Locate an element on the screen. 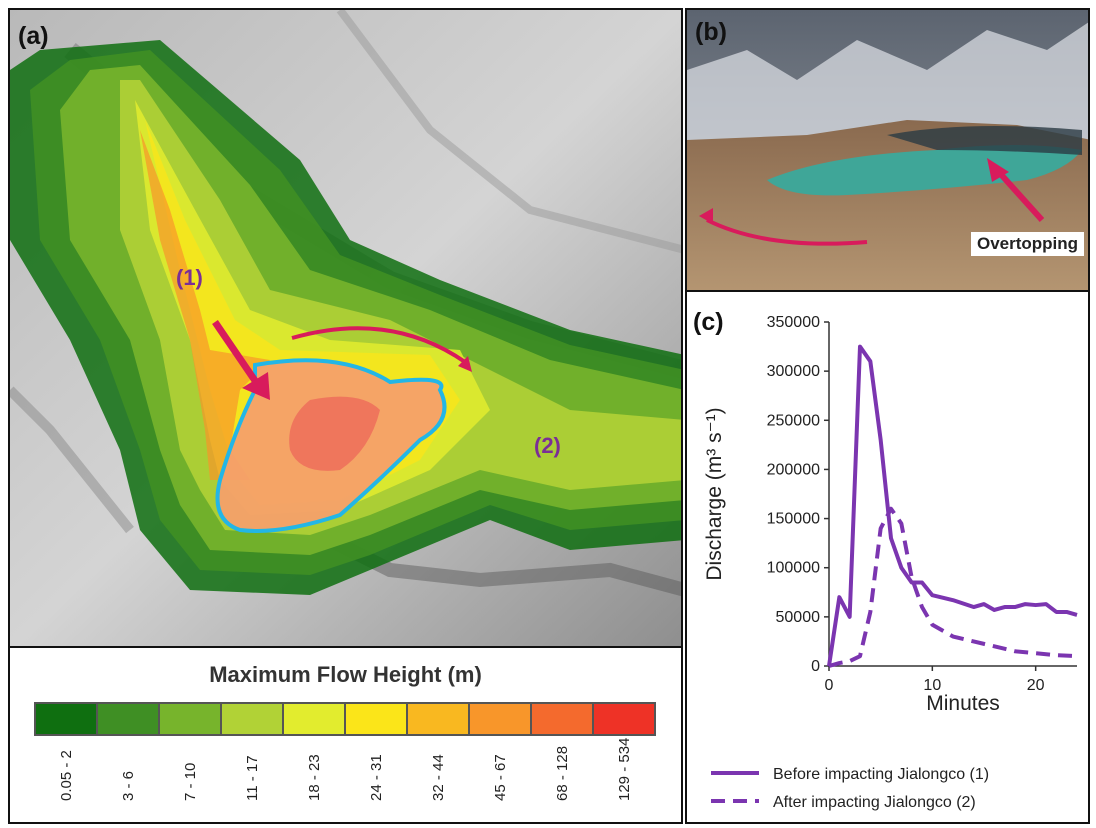 The width and height of the screenshot is (1096, 828). before-impact-series-line is located at coordinates (952, 505).